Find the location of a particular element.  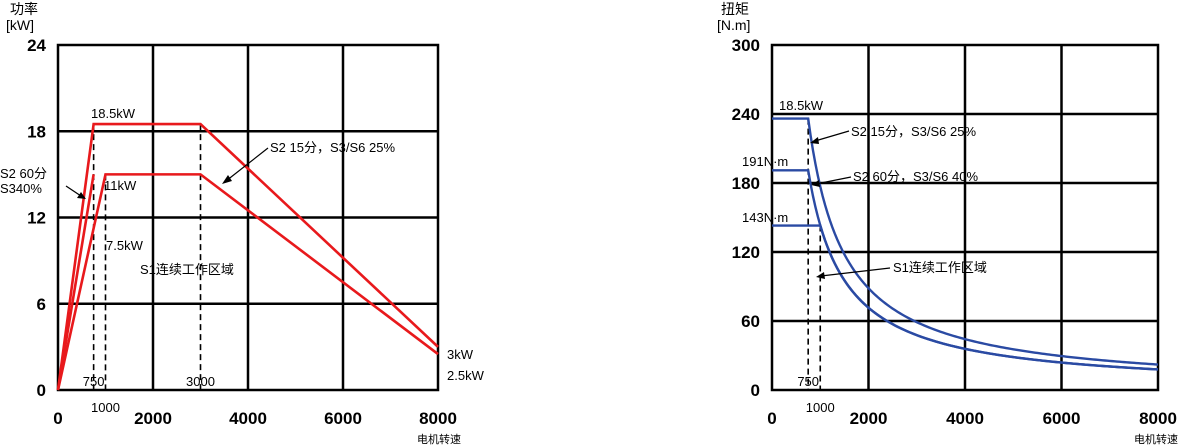

torque-annotation-s2-60: S2 60分，S3/S6 40% is located at coordinates (915, 176).